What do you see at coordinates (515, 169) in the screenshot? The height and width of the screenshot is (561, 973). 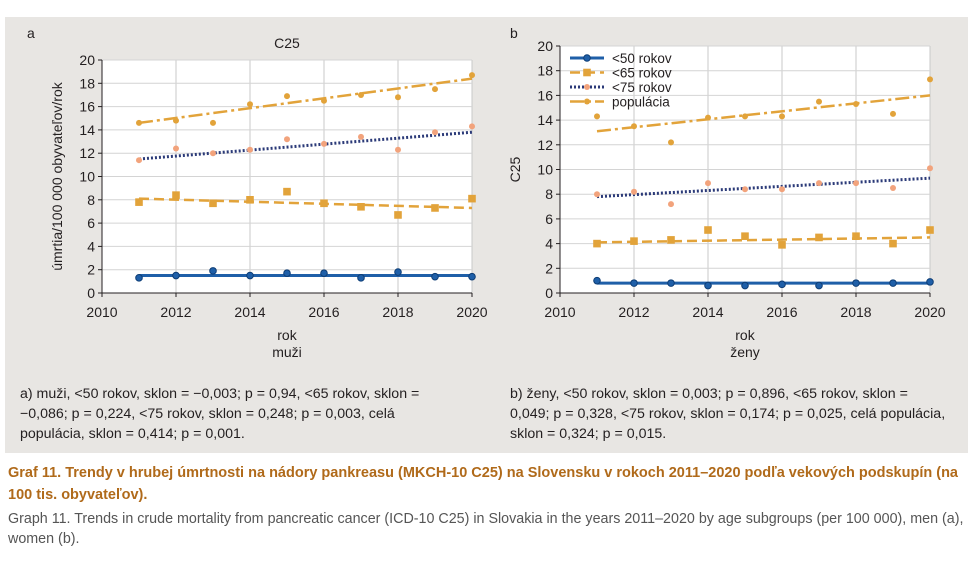 I see `chart-b-y-label: C25` at bounding box center [515, 169].